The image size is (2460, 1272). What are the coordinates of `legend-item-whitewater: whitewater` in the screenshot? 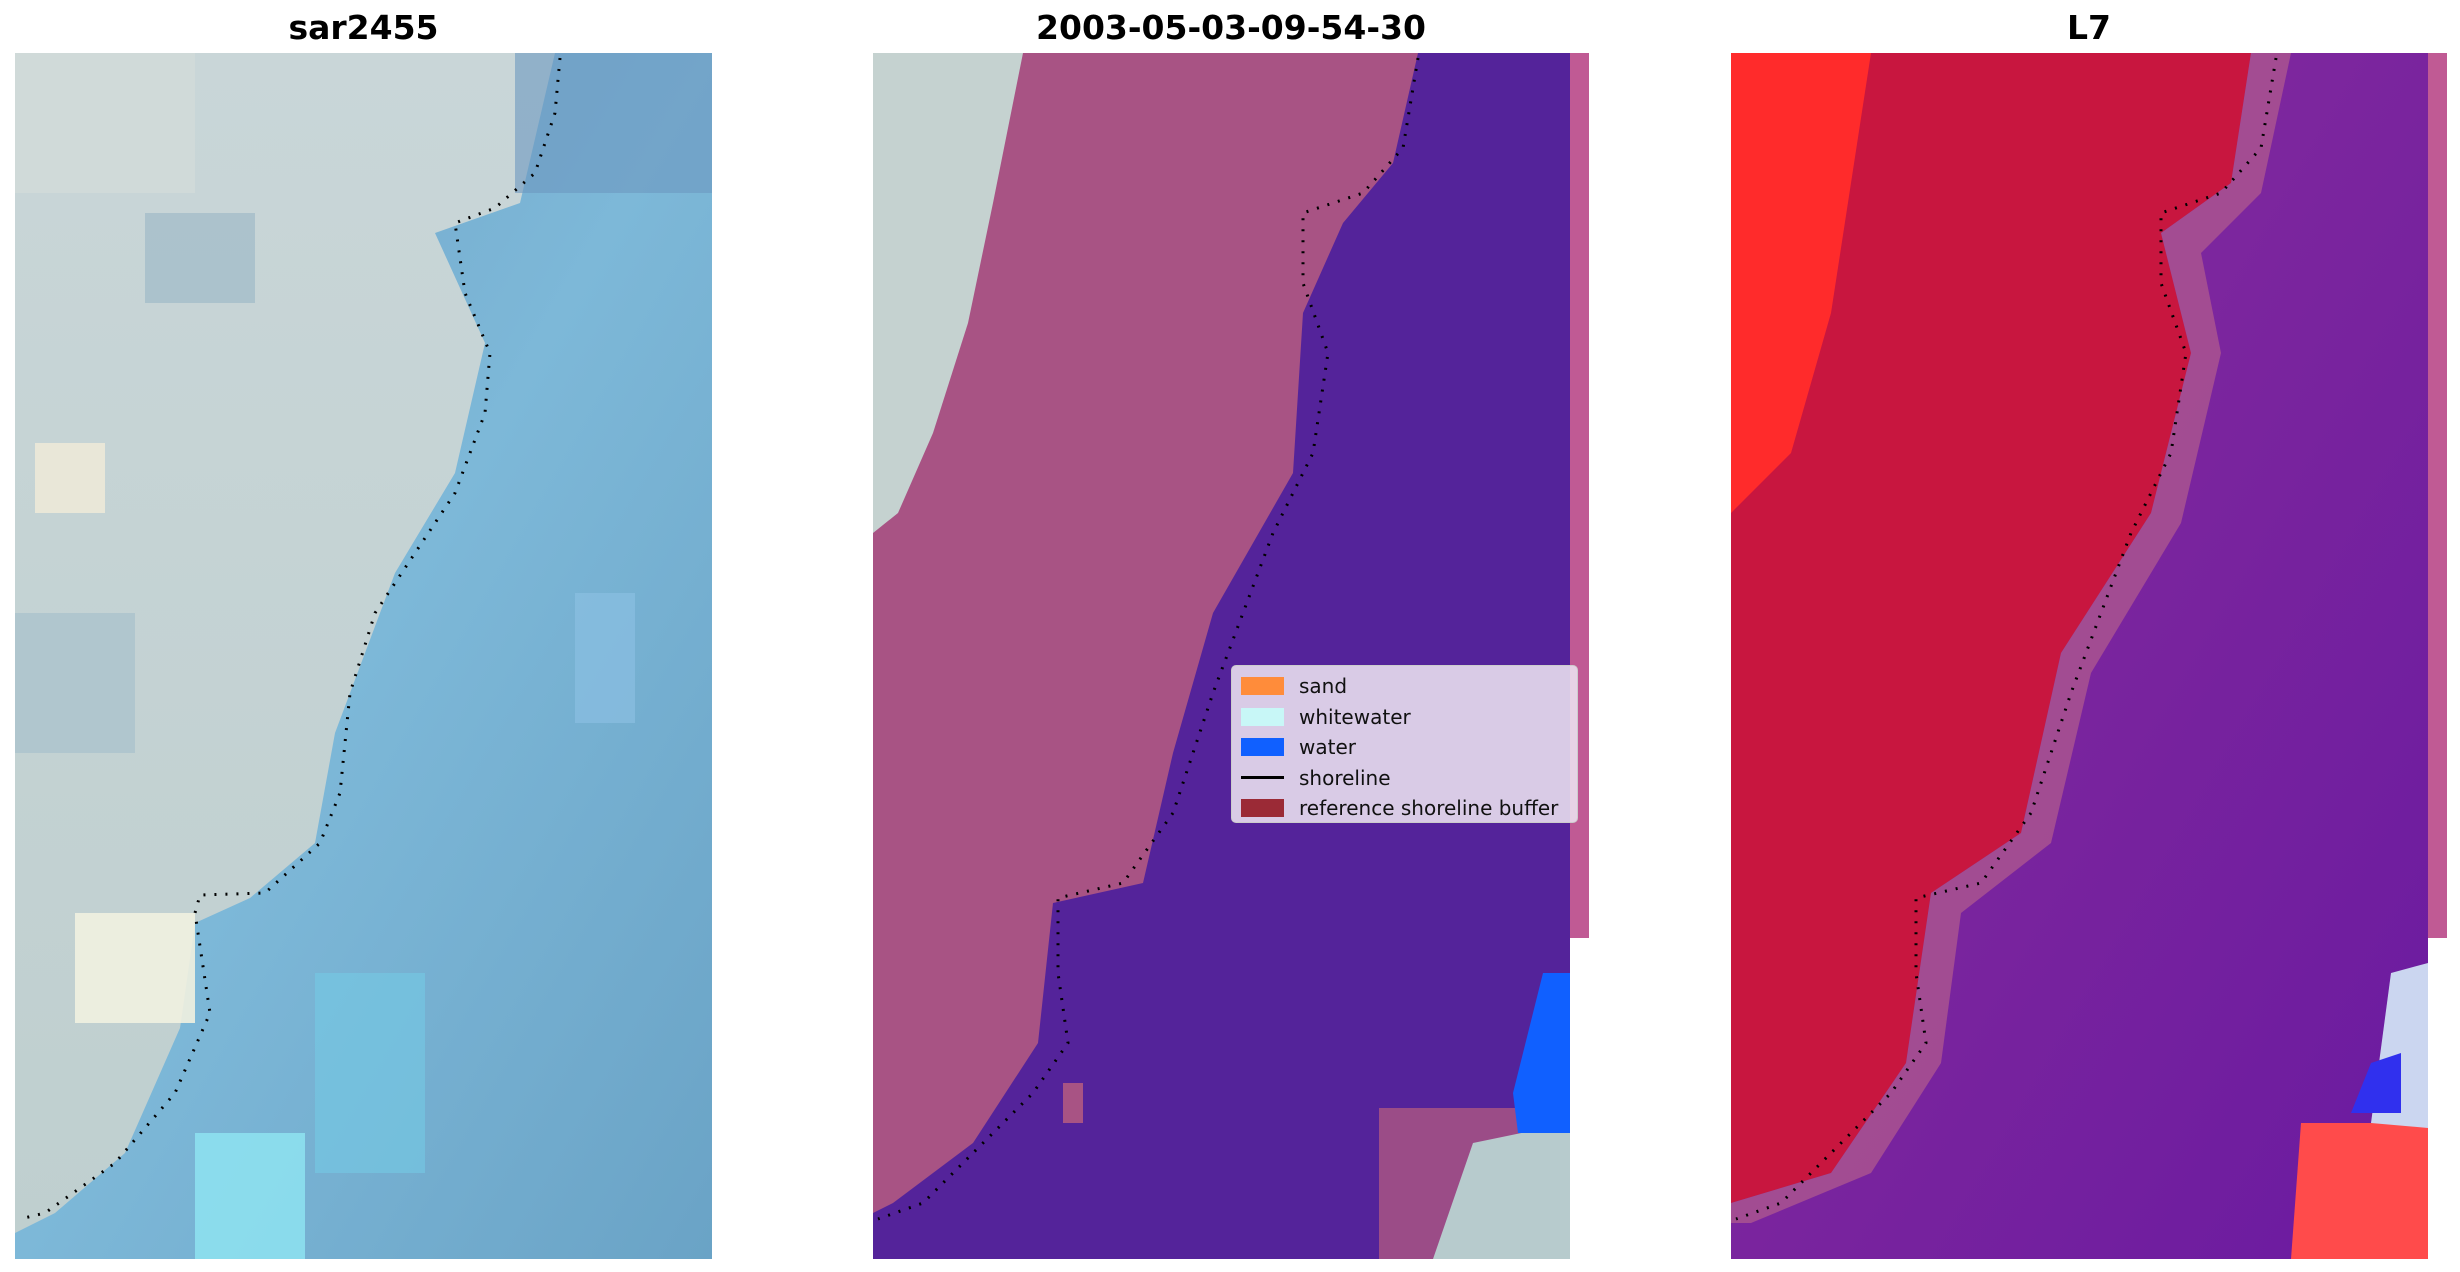 It's located at (1404, 717).